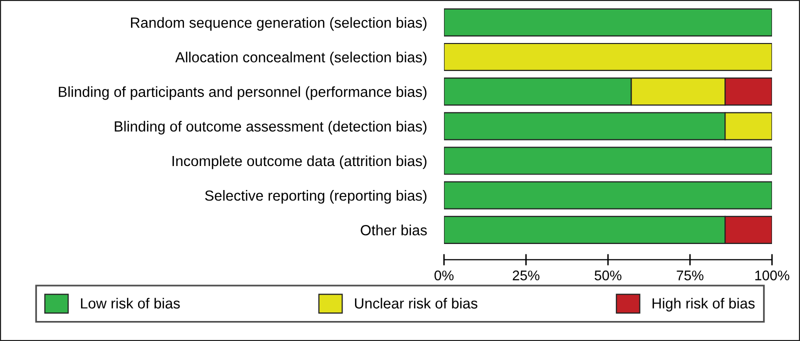 The image size is (800, 341). I want to click on legend-label: Unclear risk of bias, so click(416, 303).